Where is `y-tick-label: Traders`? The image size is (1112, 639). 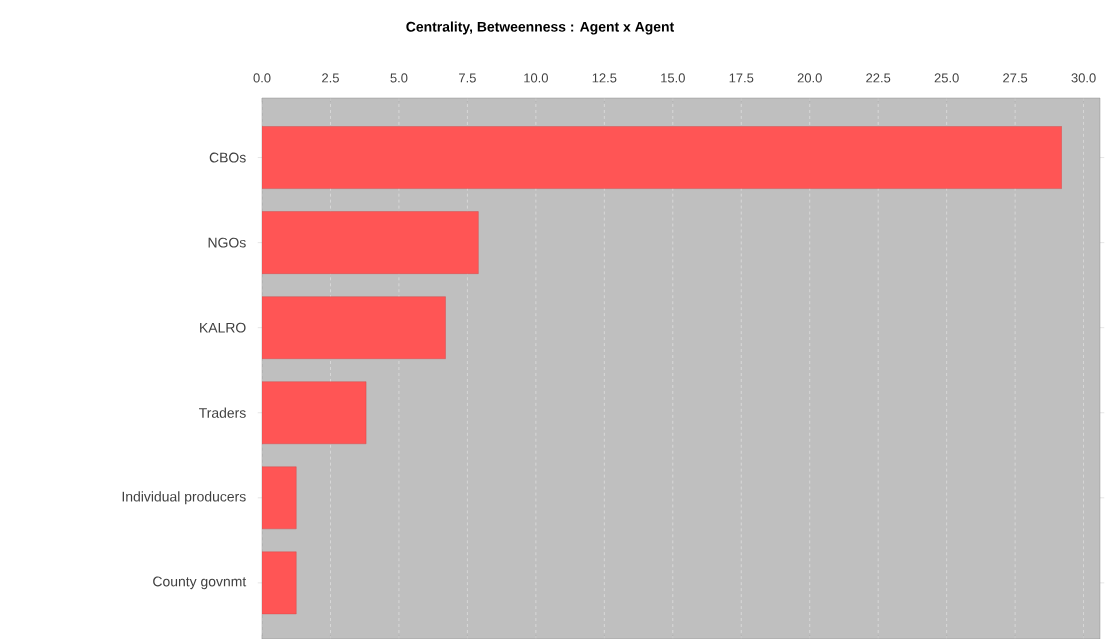
y-tick-label: Traders is located at coordinates (222, 412).